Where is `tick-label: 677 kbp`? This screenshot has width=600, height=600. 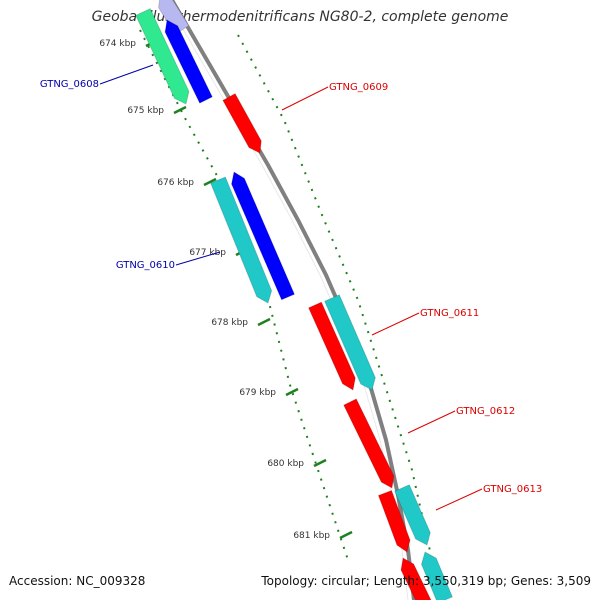
tick-label: 677 kbp is located at coordinates (207, 253).